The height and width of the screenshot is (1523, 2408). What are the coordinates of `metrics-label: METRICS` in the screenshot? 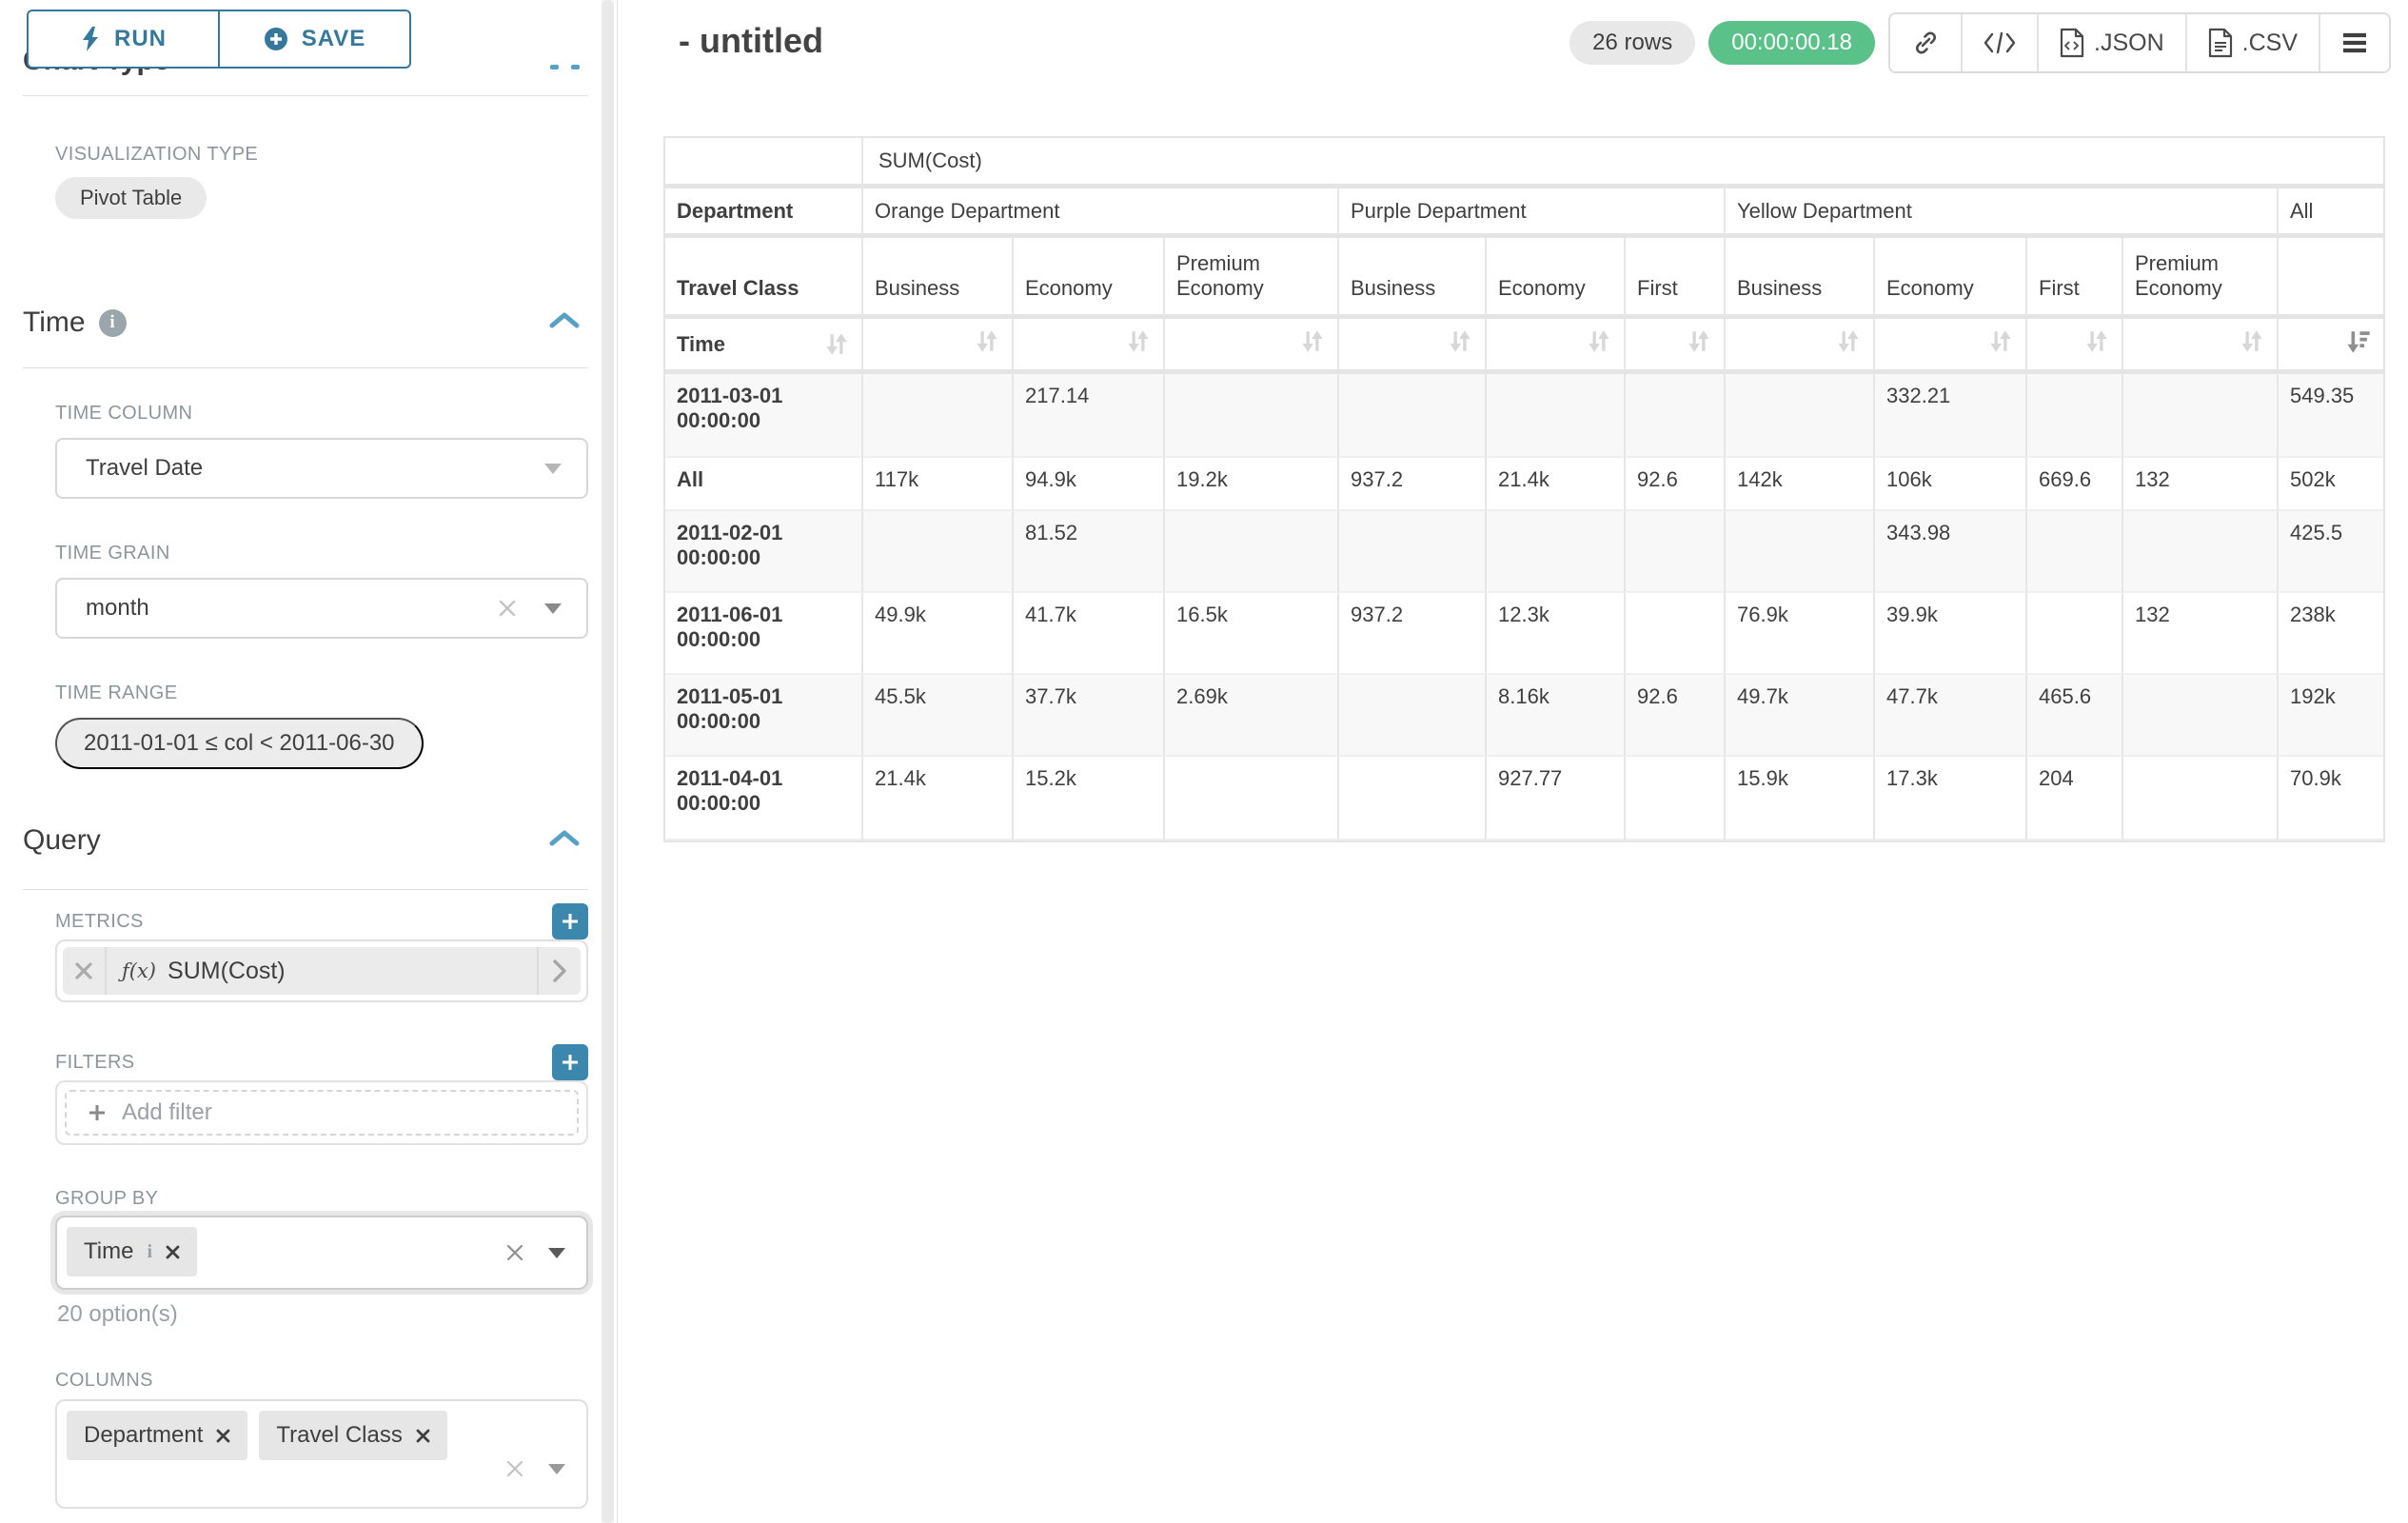 It's located at (99, 921).